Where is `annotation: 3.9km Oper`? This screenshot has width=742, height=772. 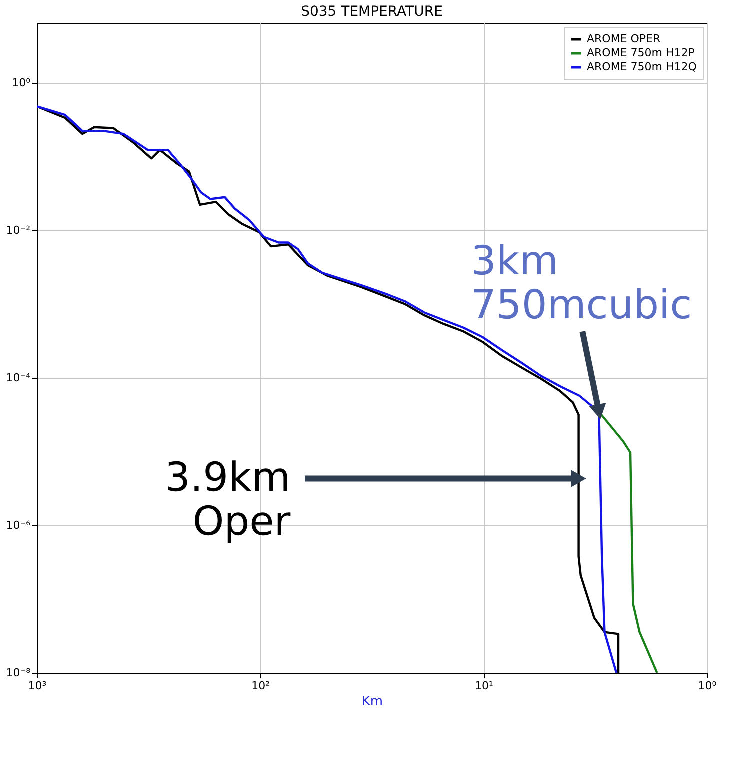 annotation: 3.9km Oper is located at coordinates (228, 499).